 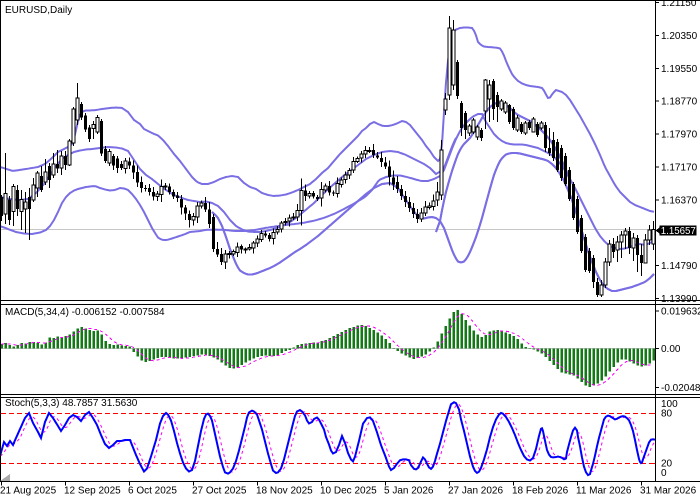 I want to click on svg-text: 100, so click(x=669, y=404).